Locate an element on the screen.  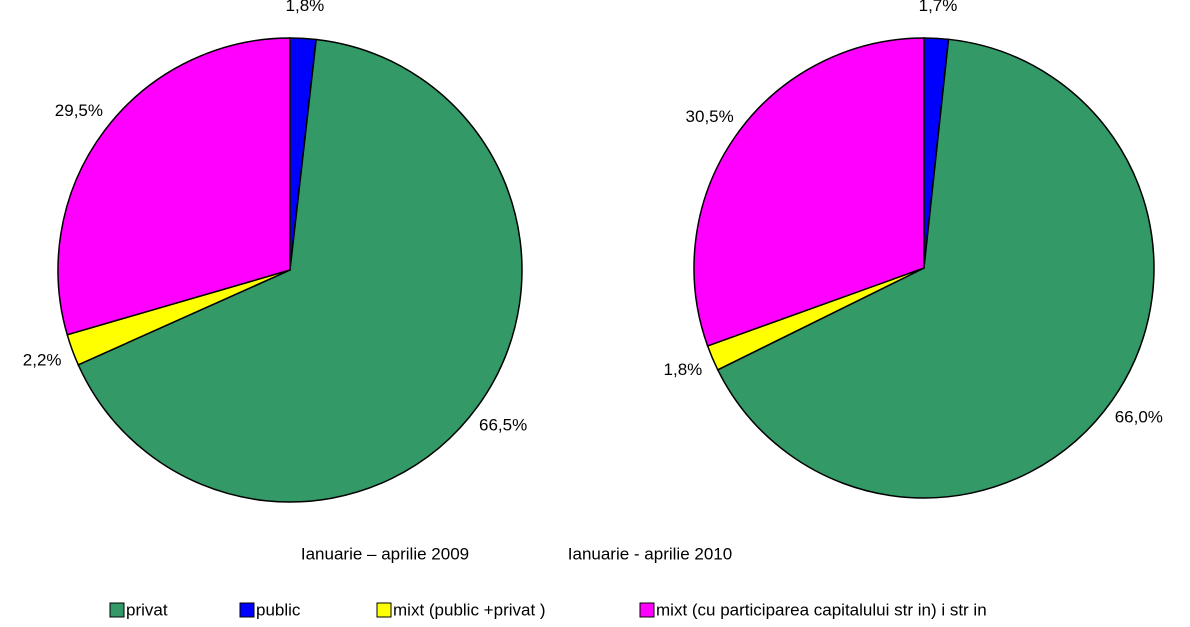
data-label: 1,7% is located at coordinates (938, 7).